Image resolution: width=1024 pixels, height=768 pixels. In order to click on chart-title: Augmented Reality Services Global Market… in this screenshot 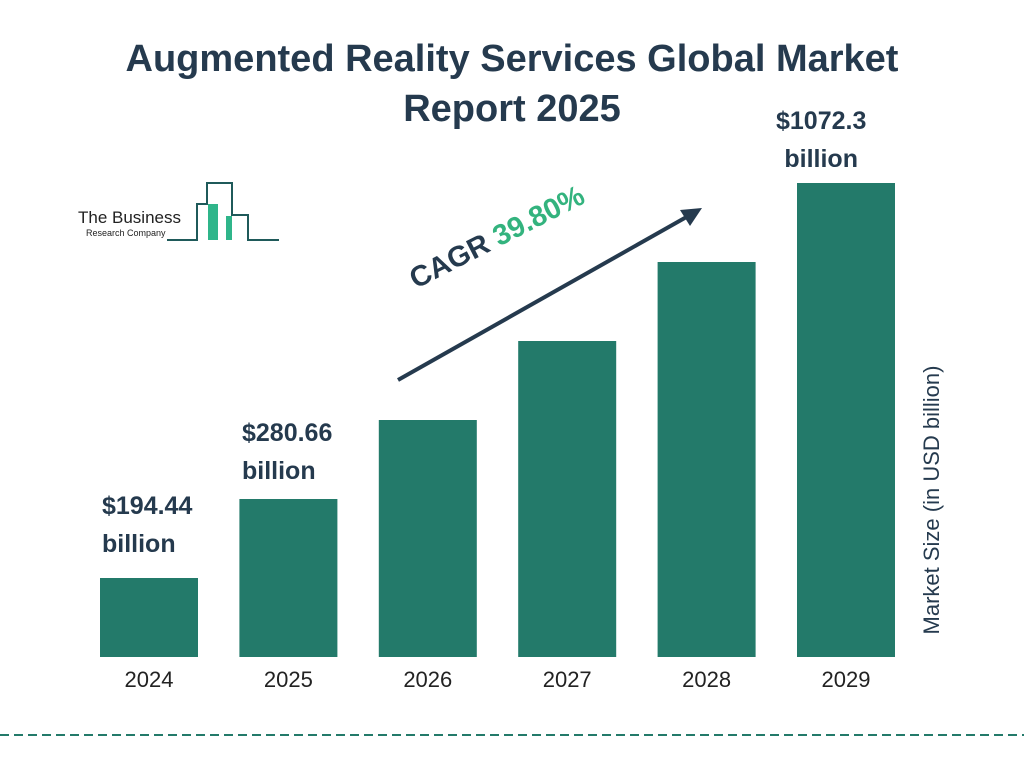, I will do `click(512, 84)`.